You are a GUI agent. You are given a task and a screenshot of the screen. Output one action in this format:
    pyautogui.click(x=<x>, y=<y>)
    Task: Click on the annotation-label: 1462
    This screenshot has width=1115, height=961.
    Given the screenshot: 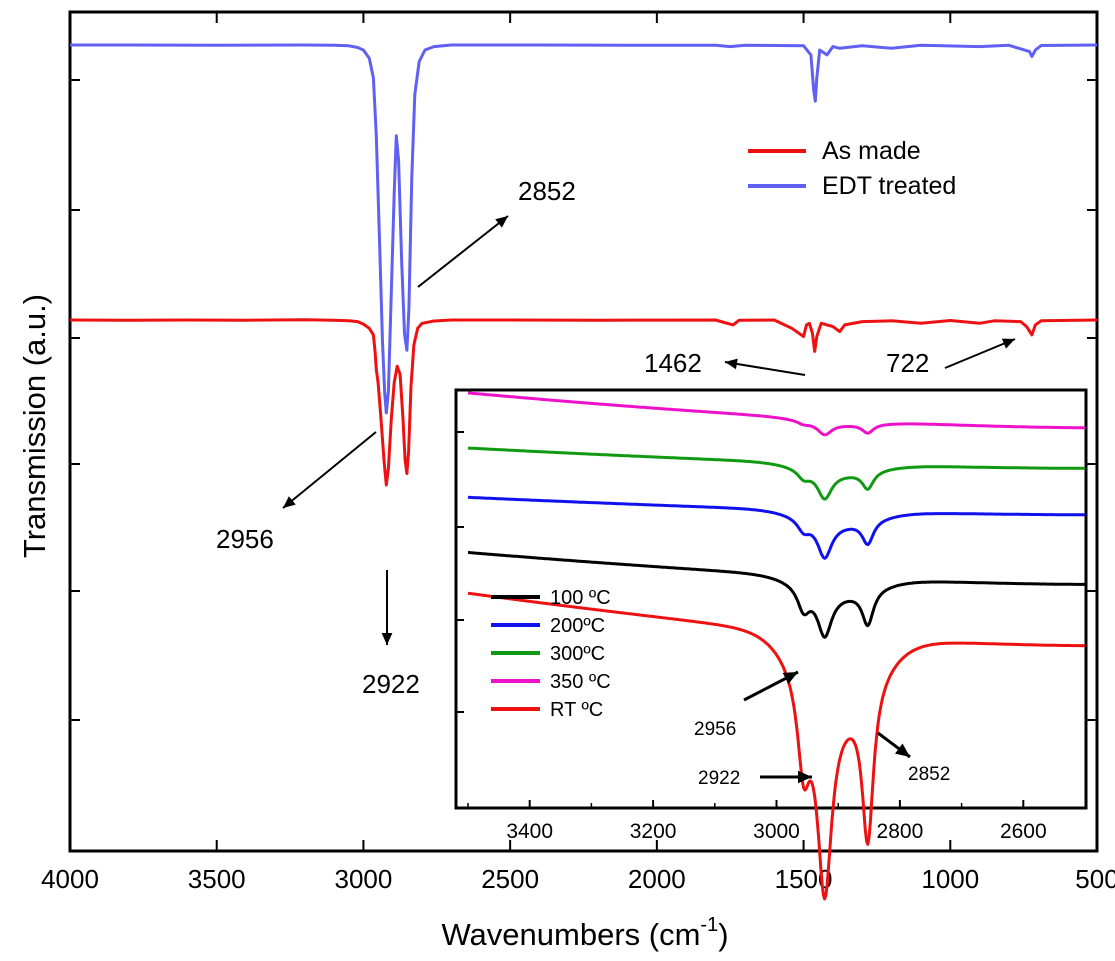 What is the action you would take?
    pyautogui.click(x=673, y=363)
    